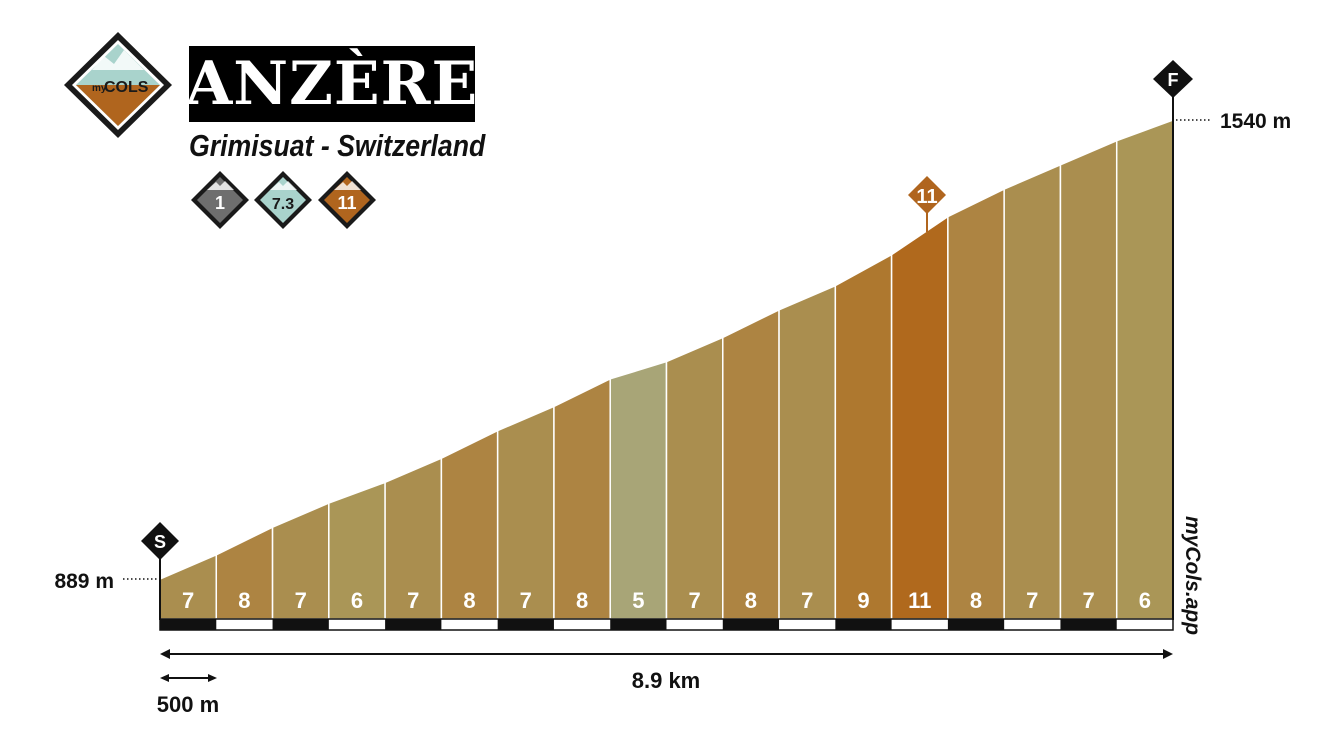 The height and width of the screenshot is (750, 1334). What do you see at coordinates (283, 204) in the screenshot?
I see `stat-badge-value: 7.3` at bounding box center [283, 204].